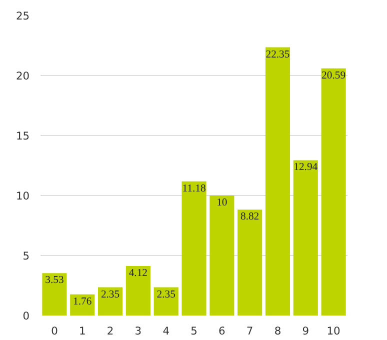  What do you see at coordinates (278, 54) in the screenshot?
I see `data-label: 22.35` at bounding box center [278, 54].